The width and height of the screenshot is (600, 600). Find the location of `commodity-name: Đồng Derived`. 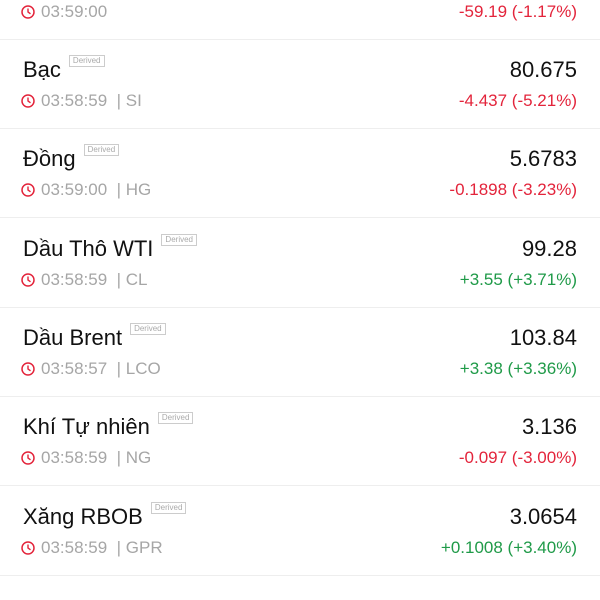

commodity-name: Đồng Derived is located at coordinates (71, 158).